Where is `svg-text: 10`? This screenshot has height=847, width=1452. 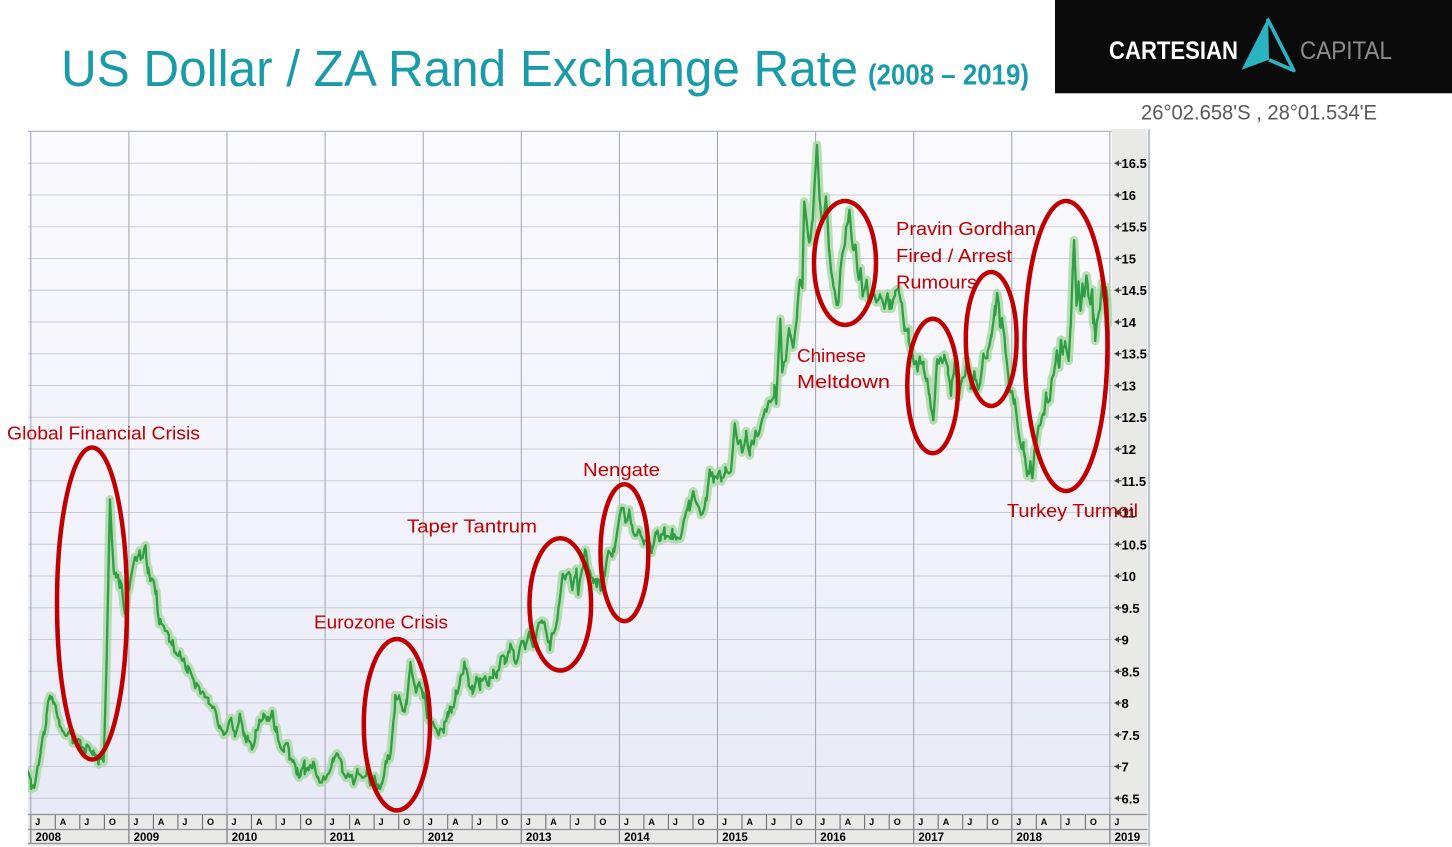
svg-text: 10 is located at coordinates (1129, 576).